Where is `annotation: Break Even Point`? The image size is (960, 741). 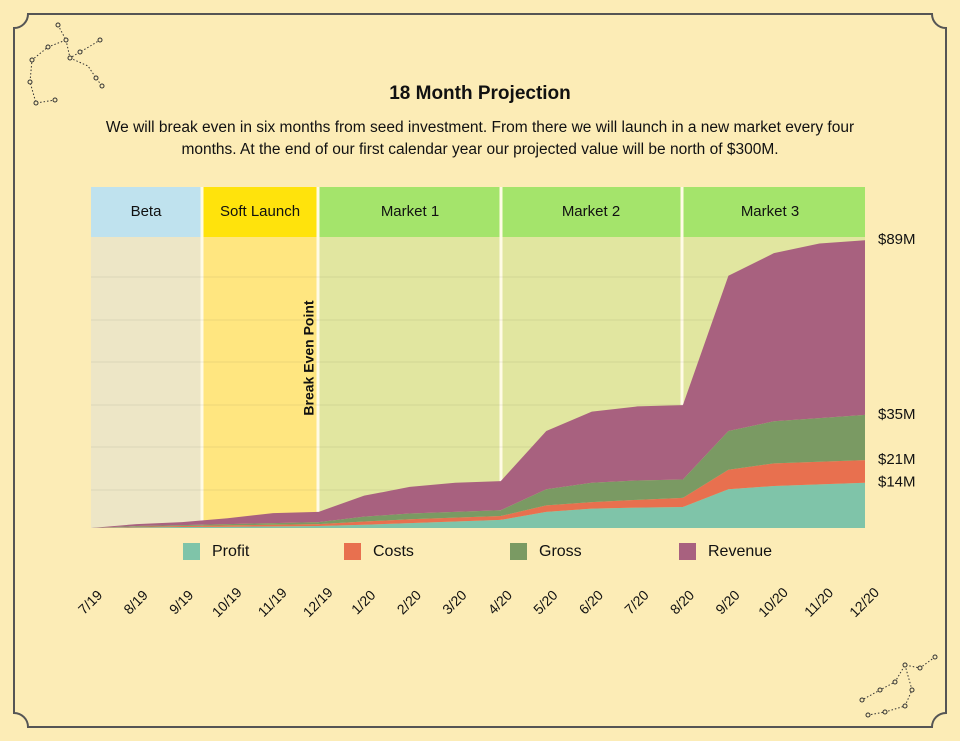
annotation: Break Even Point is located at coordinates (309, 357).